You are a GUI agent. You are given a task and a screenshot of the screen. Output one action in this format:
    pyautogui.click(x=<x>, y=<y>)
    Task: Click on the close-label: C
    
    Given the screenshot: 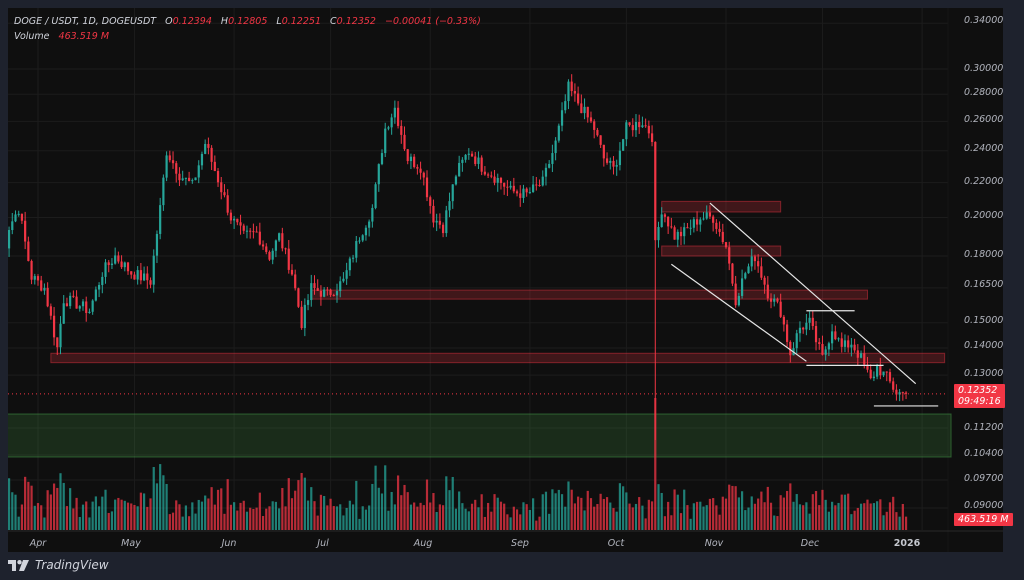 What is the action you would take?
    pyautogui.click(x=333, y=21)
    